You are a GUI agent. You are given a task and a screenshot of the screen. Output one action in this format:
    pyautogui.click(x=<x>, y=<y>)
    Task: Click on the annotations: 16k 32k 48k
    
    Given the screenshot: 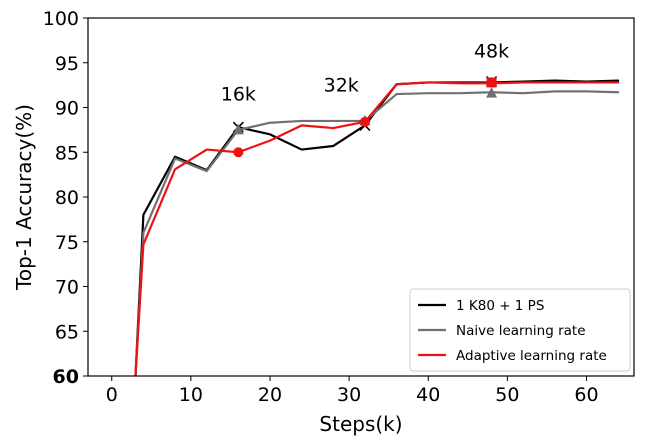 What is the action you would take?
    pyautogui.click(x=365, y=72)
    